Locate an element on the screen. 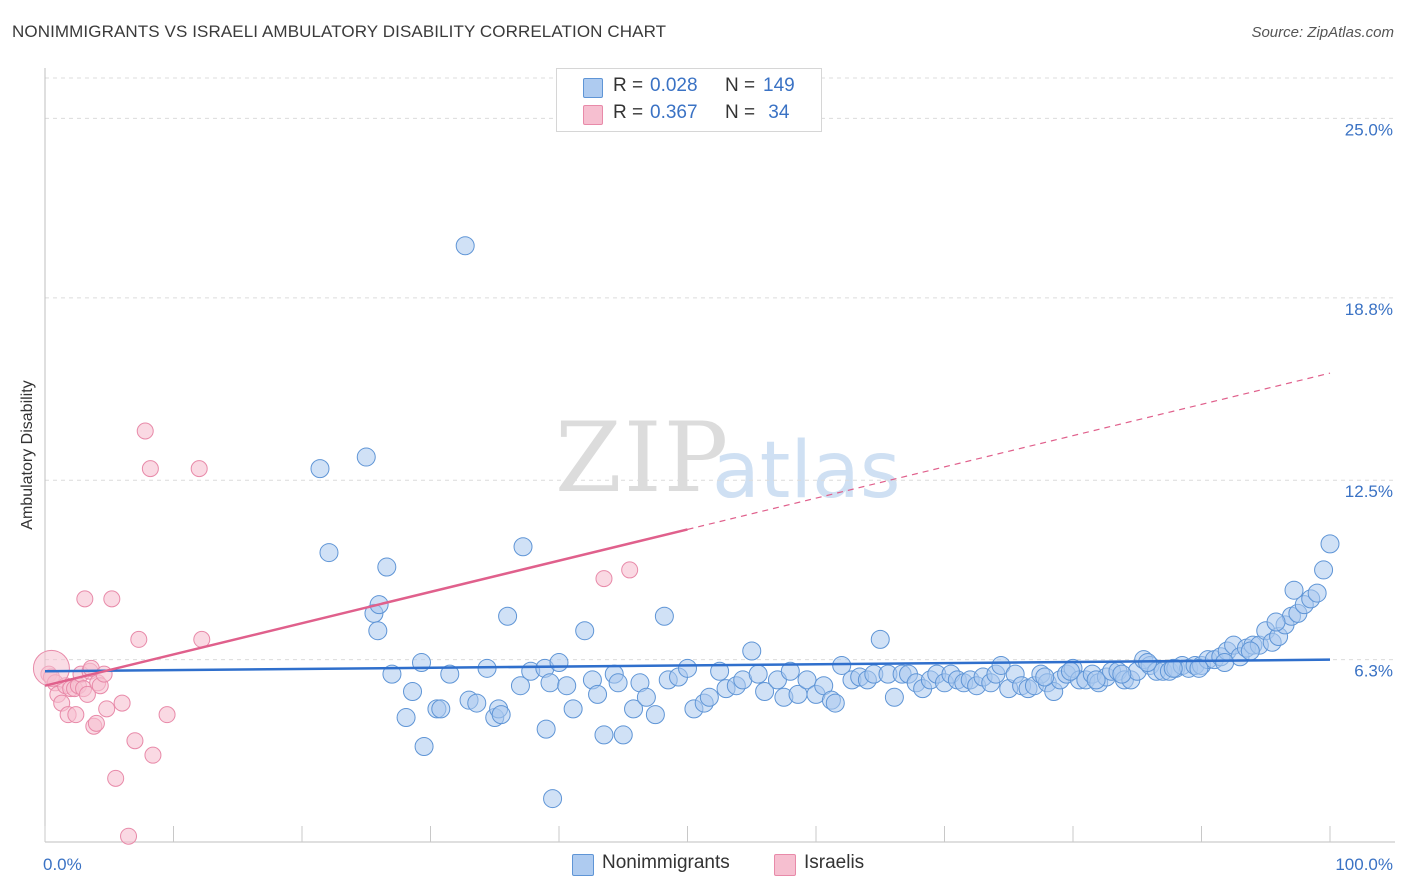  y-tick-label: 12.5% is located at coordinates (1369, 491).